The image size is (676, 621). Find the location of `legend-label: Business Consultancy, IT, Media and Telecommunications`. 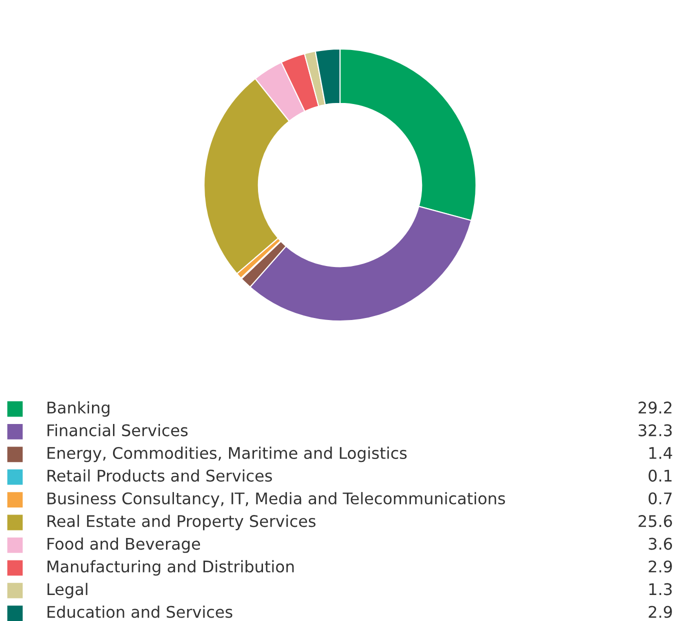

legend-label: Business Consultancy, IT, Media and Telecommunications is located at coordinates (276, 500).